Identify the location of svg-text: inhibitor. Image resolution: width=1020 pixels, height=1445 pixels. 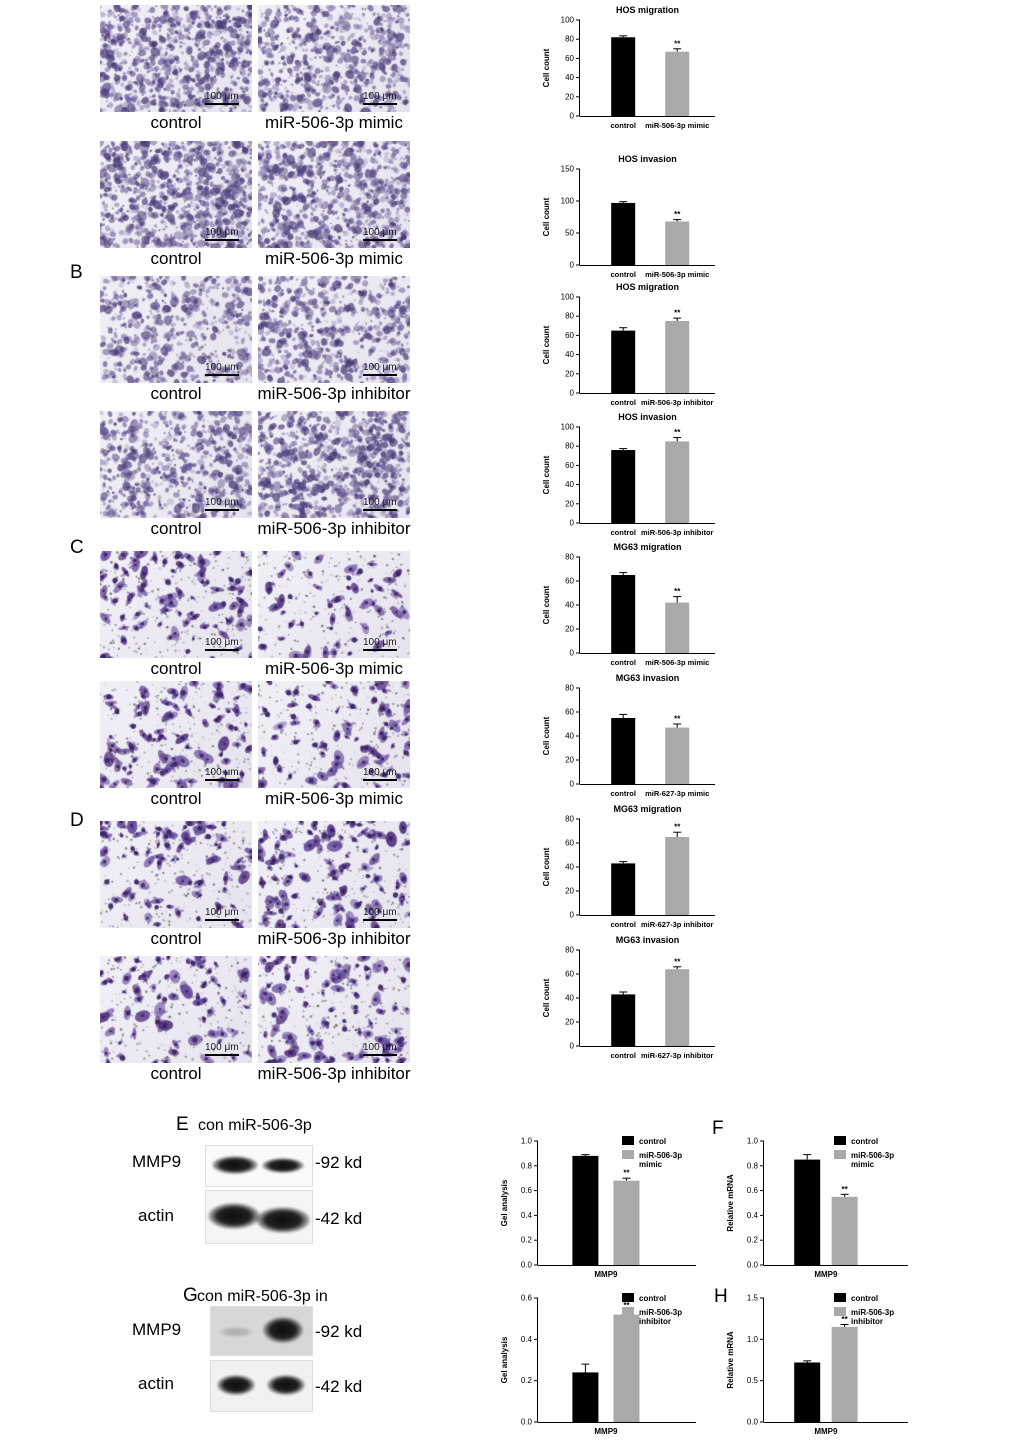
(867, 1321).